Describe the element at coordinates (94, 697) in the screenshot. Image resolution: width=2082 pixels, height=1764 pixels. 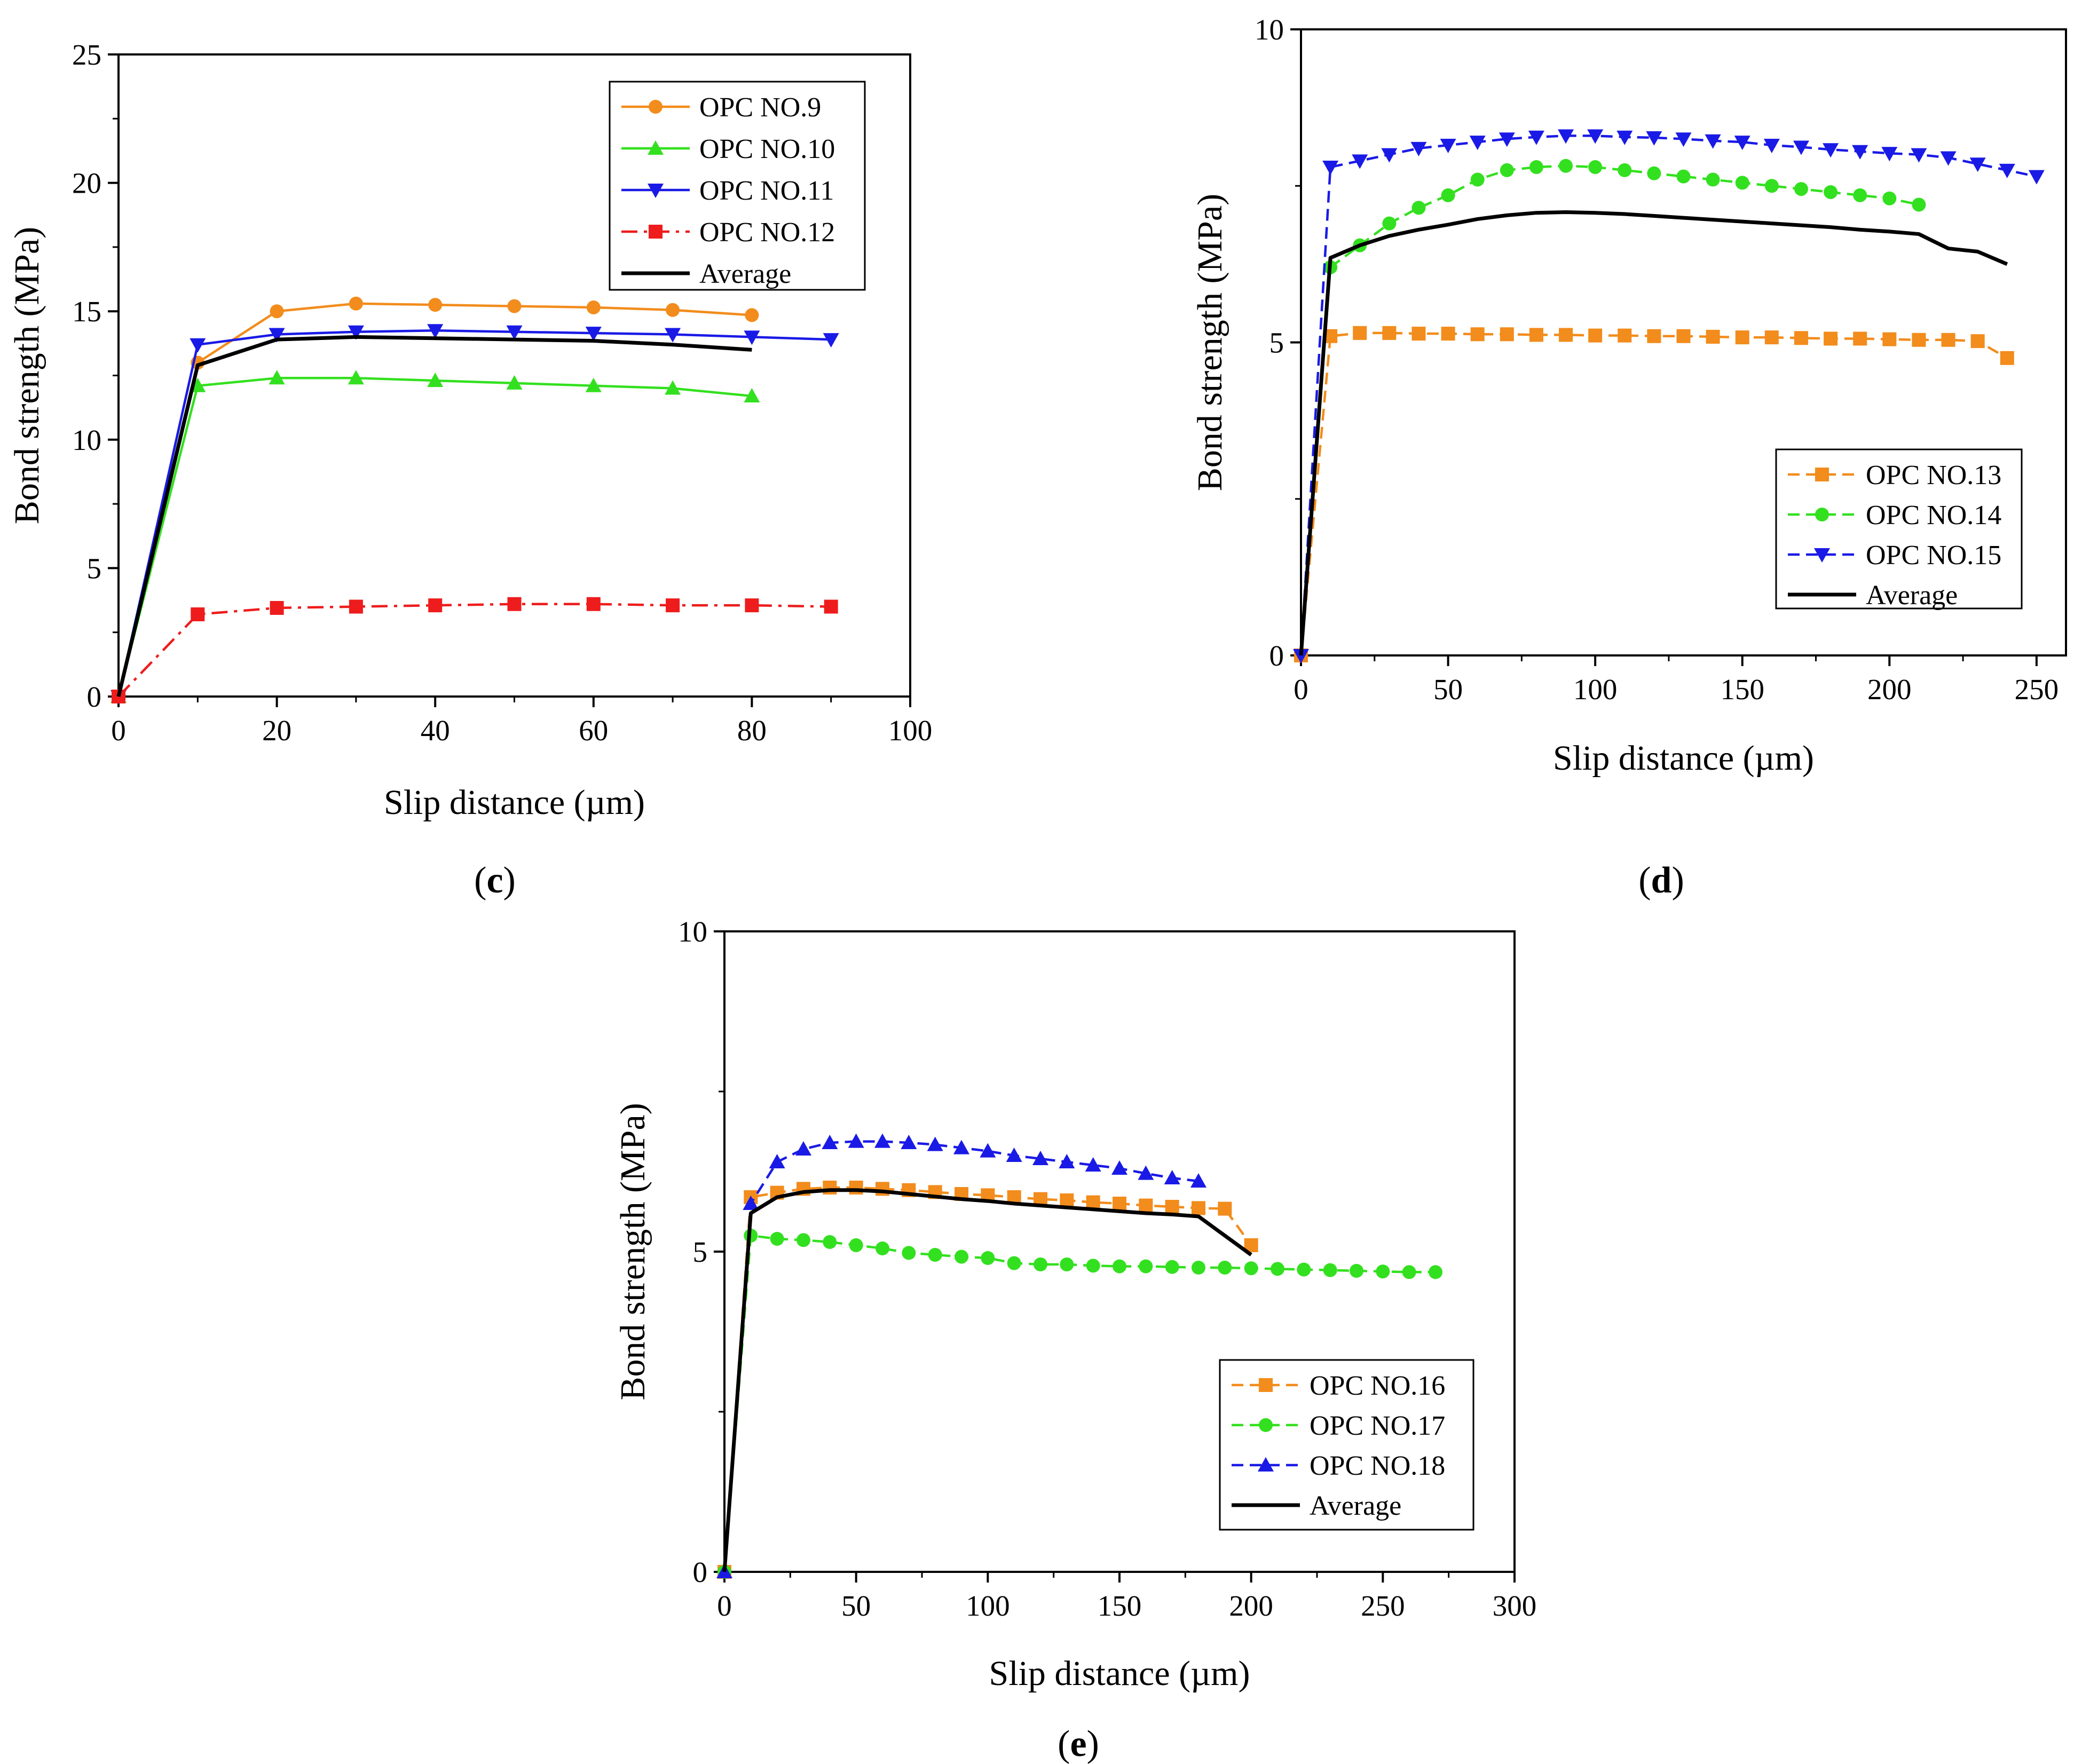
I see `y-tick-label: 0` at that location.